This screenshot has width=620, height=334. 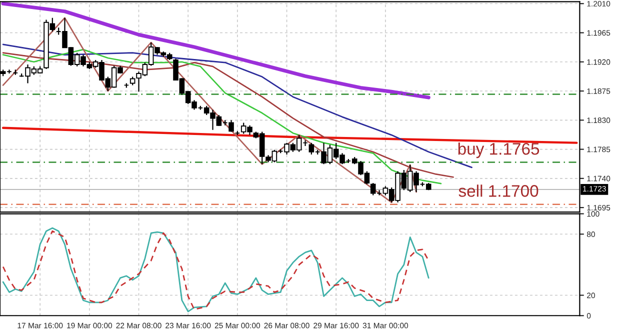 I want to click on ref-line-label: sell 1.1700, so click(x=498, y=190).